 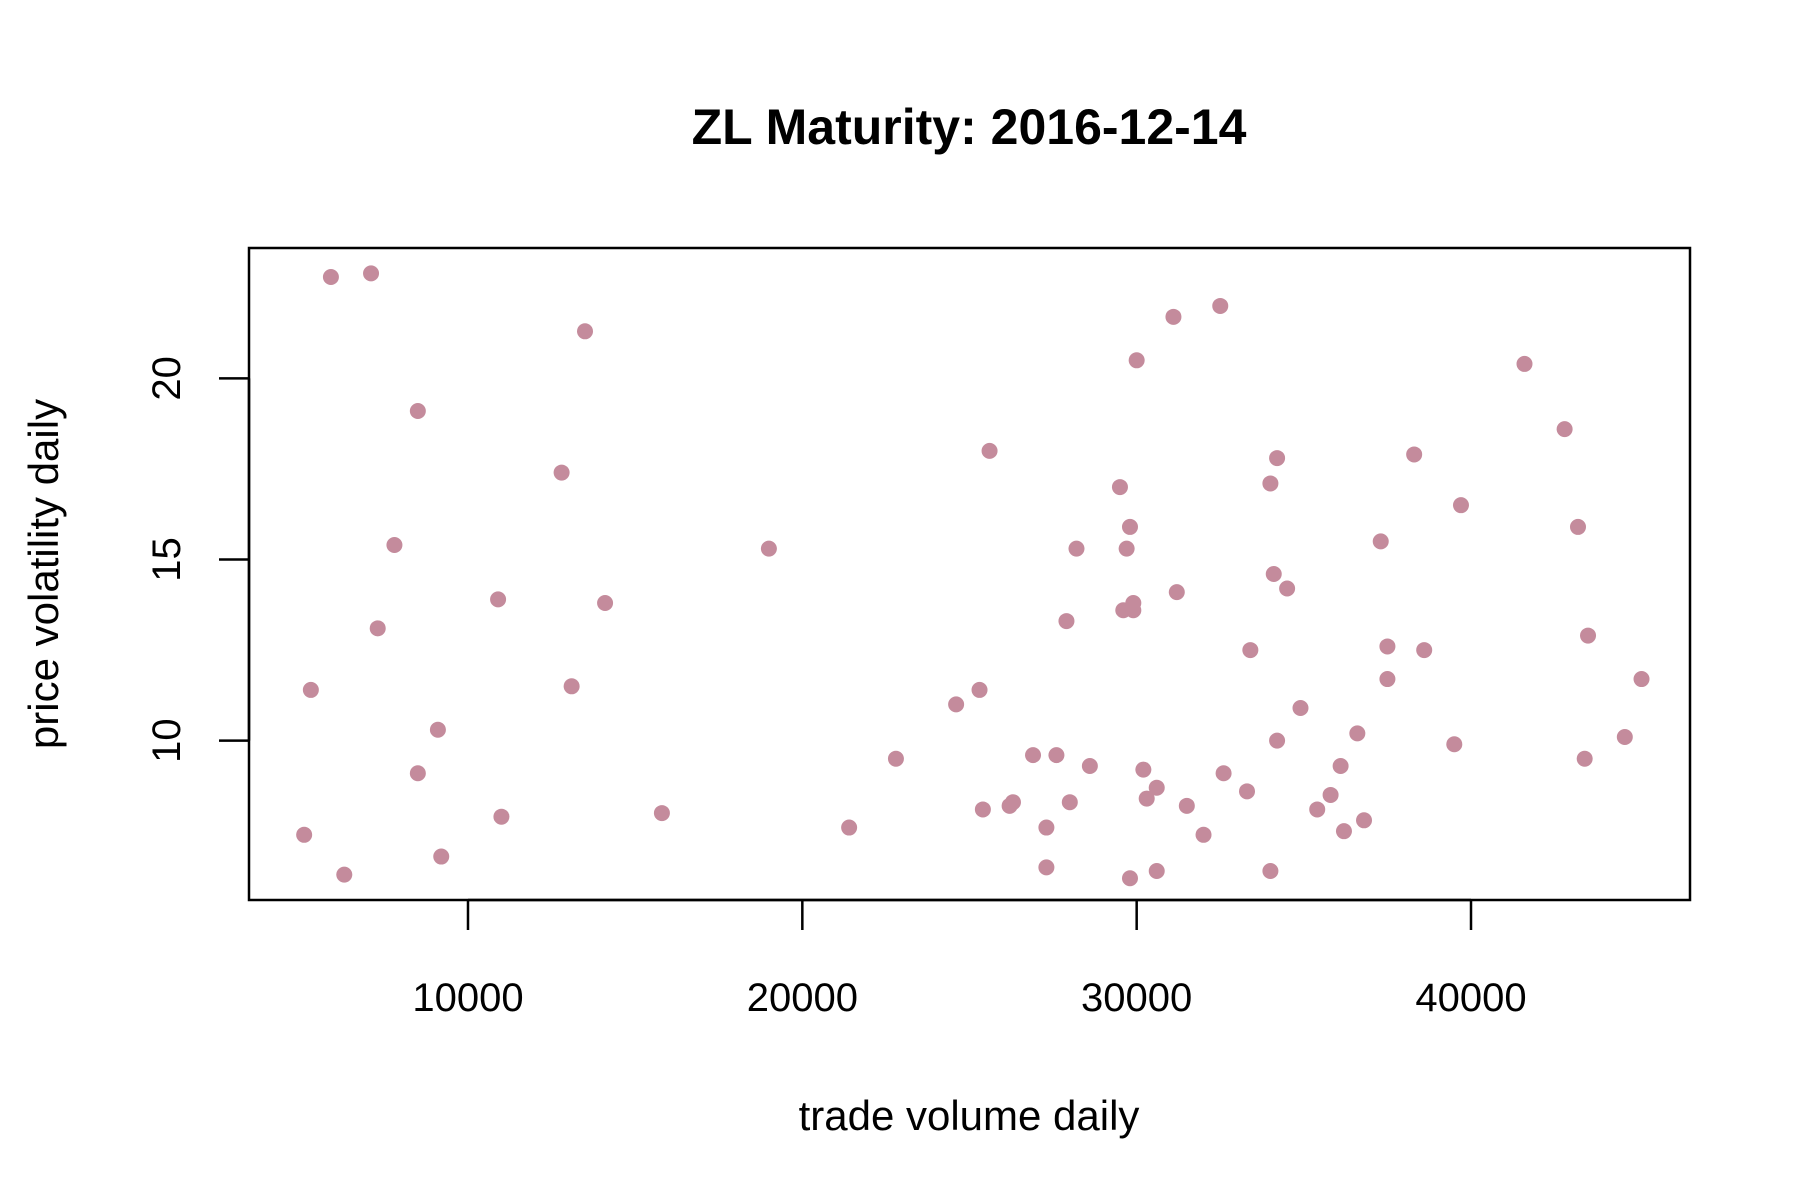 What do you see at coordinates (802, 998) in the screenshot?
I see `x-tick-label: 20000` at bounding box center [802, 998].